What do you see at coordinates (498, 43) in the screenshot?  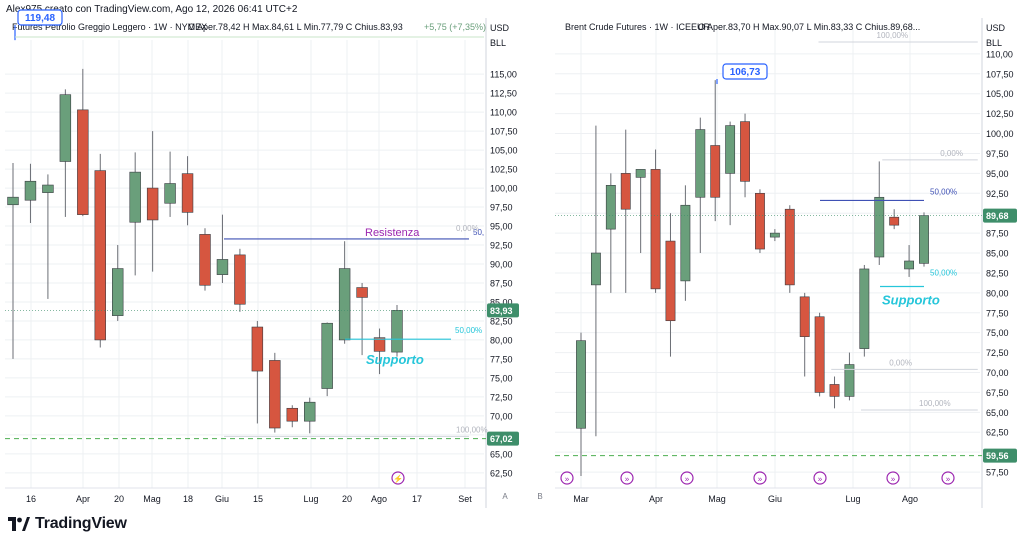 I see `unit-label: BLL` at bounding box center [498, 43].